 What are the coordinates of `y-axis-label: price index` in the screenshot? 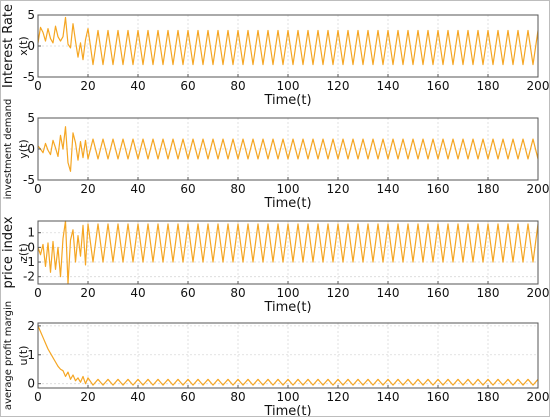 It's located at (8, 252).